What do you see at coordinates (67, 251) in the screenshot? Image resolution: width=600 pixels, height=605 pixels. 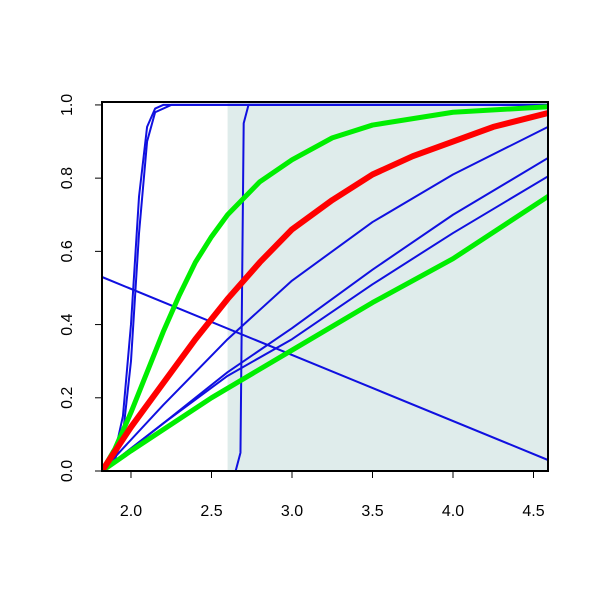 I see `y-tick-label: 0.6` at bounding box center [67, 251].